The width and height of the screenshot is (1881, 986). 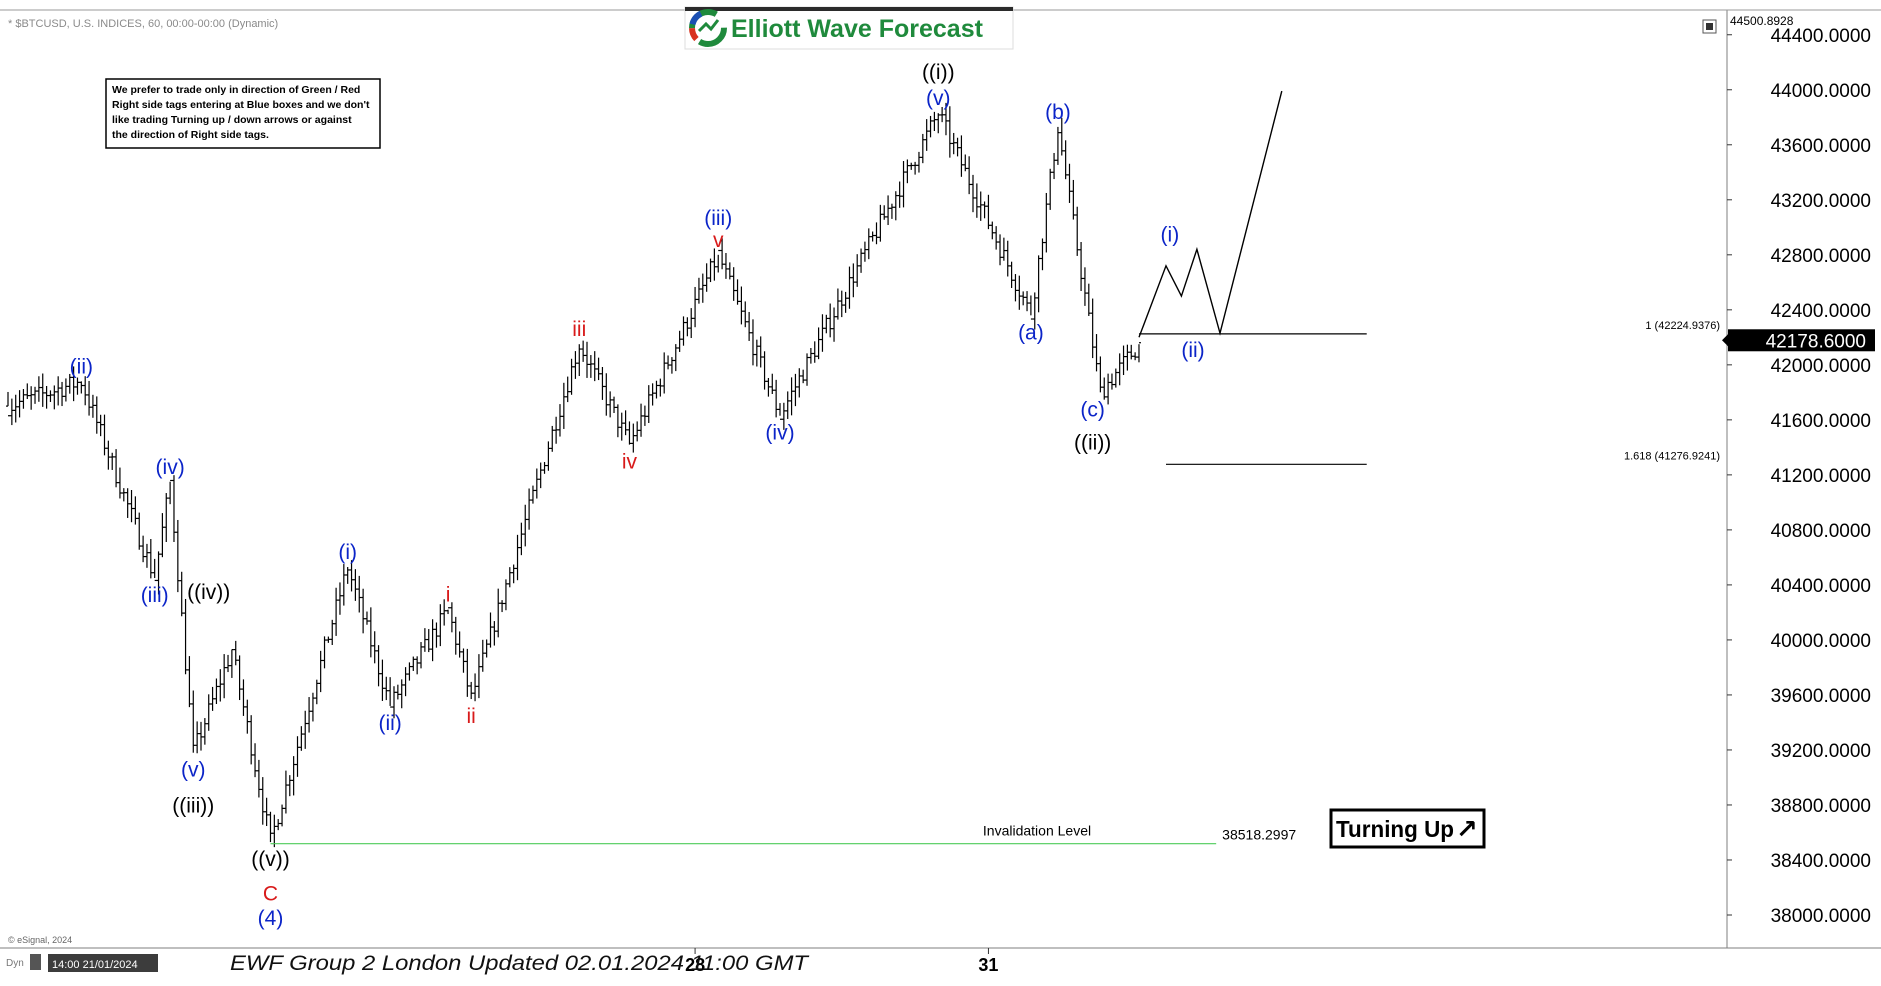 I want to click on top-price-label: 44500.8928, so click(x=1762, y=21).